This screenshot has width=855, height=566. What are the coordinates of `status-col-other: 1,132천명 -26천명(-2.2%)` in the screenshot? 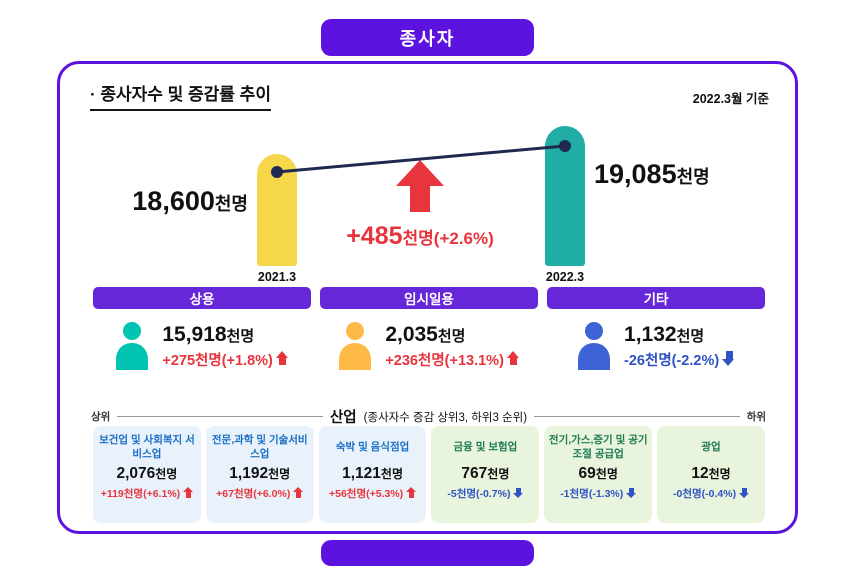 It's located at (656, 343).